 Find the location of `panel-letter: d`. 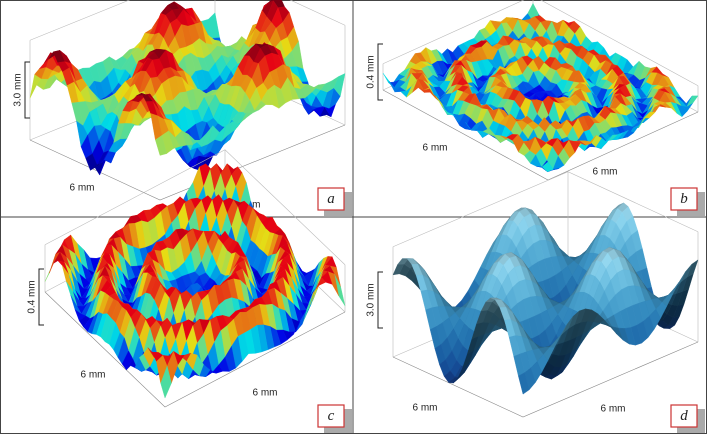

panel-letter: d is located at coordinates (684, 416).